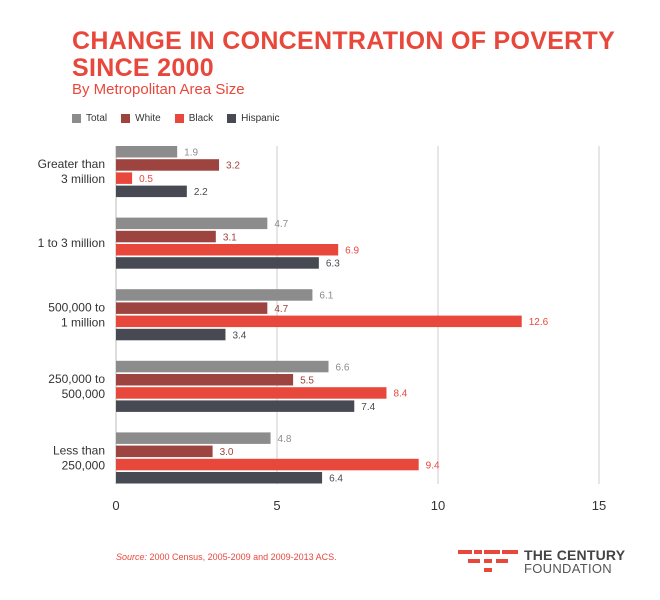 This screenshot has height=600, width=660. What do you see at coordinates (146, 179) in the screenshot?
I see `data-label-black-0: 0.5` at bounding box center [146, 179].